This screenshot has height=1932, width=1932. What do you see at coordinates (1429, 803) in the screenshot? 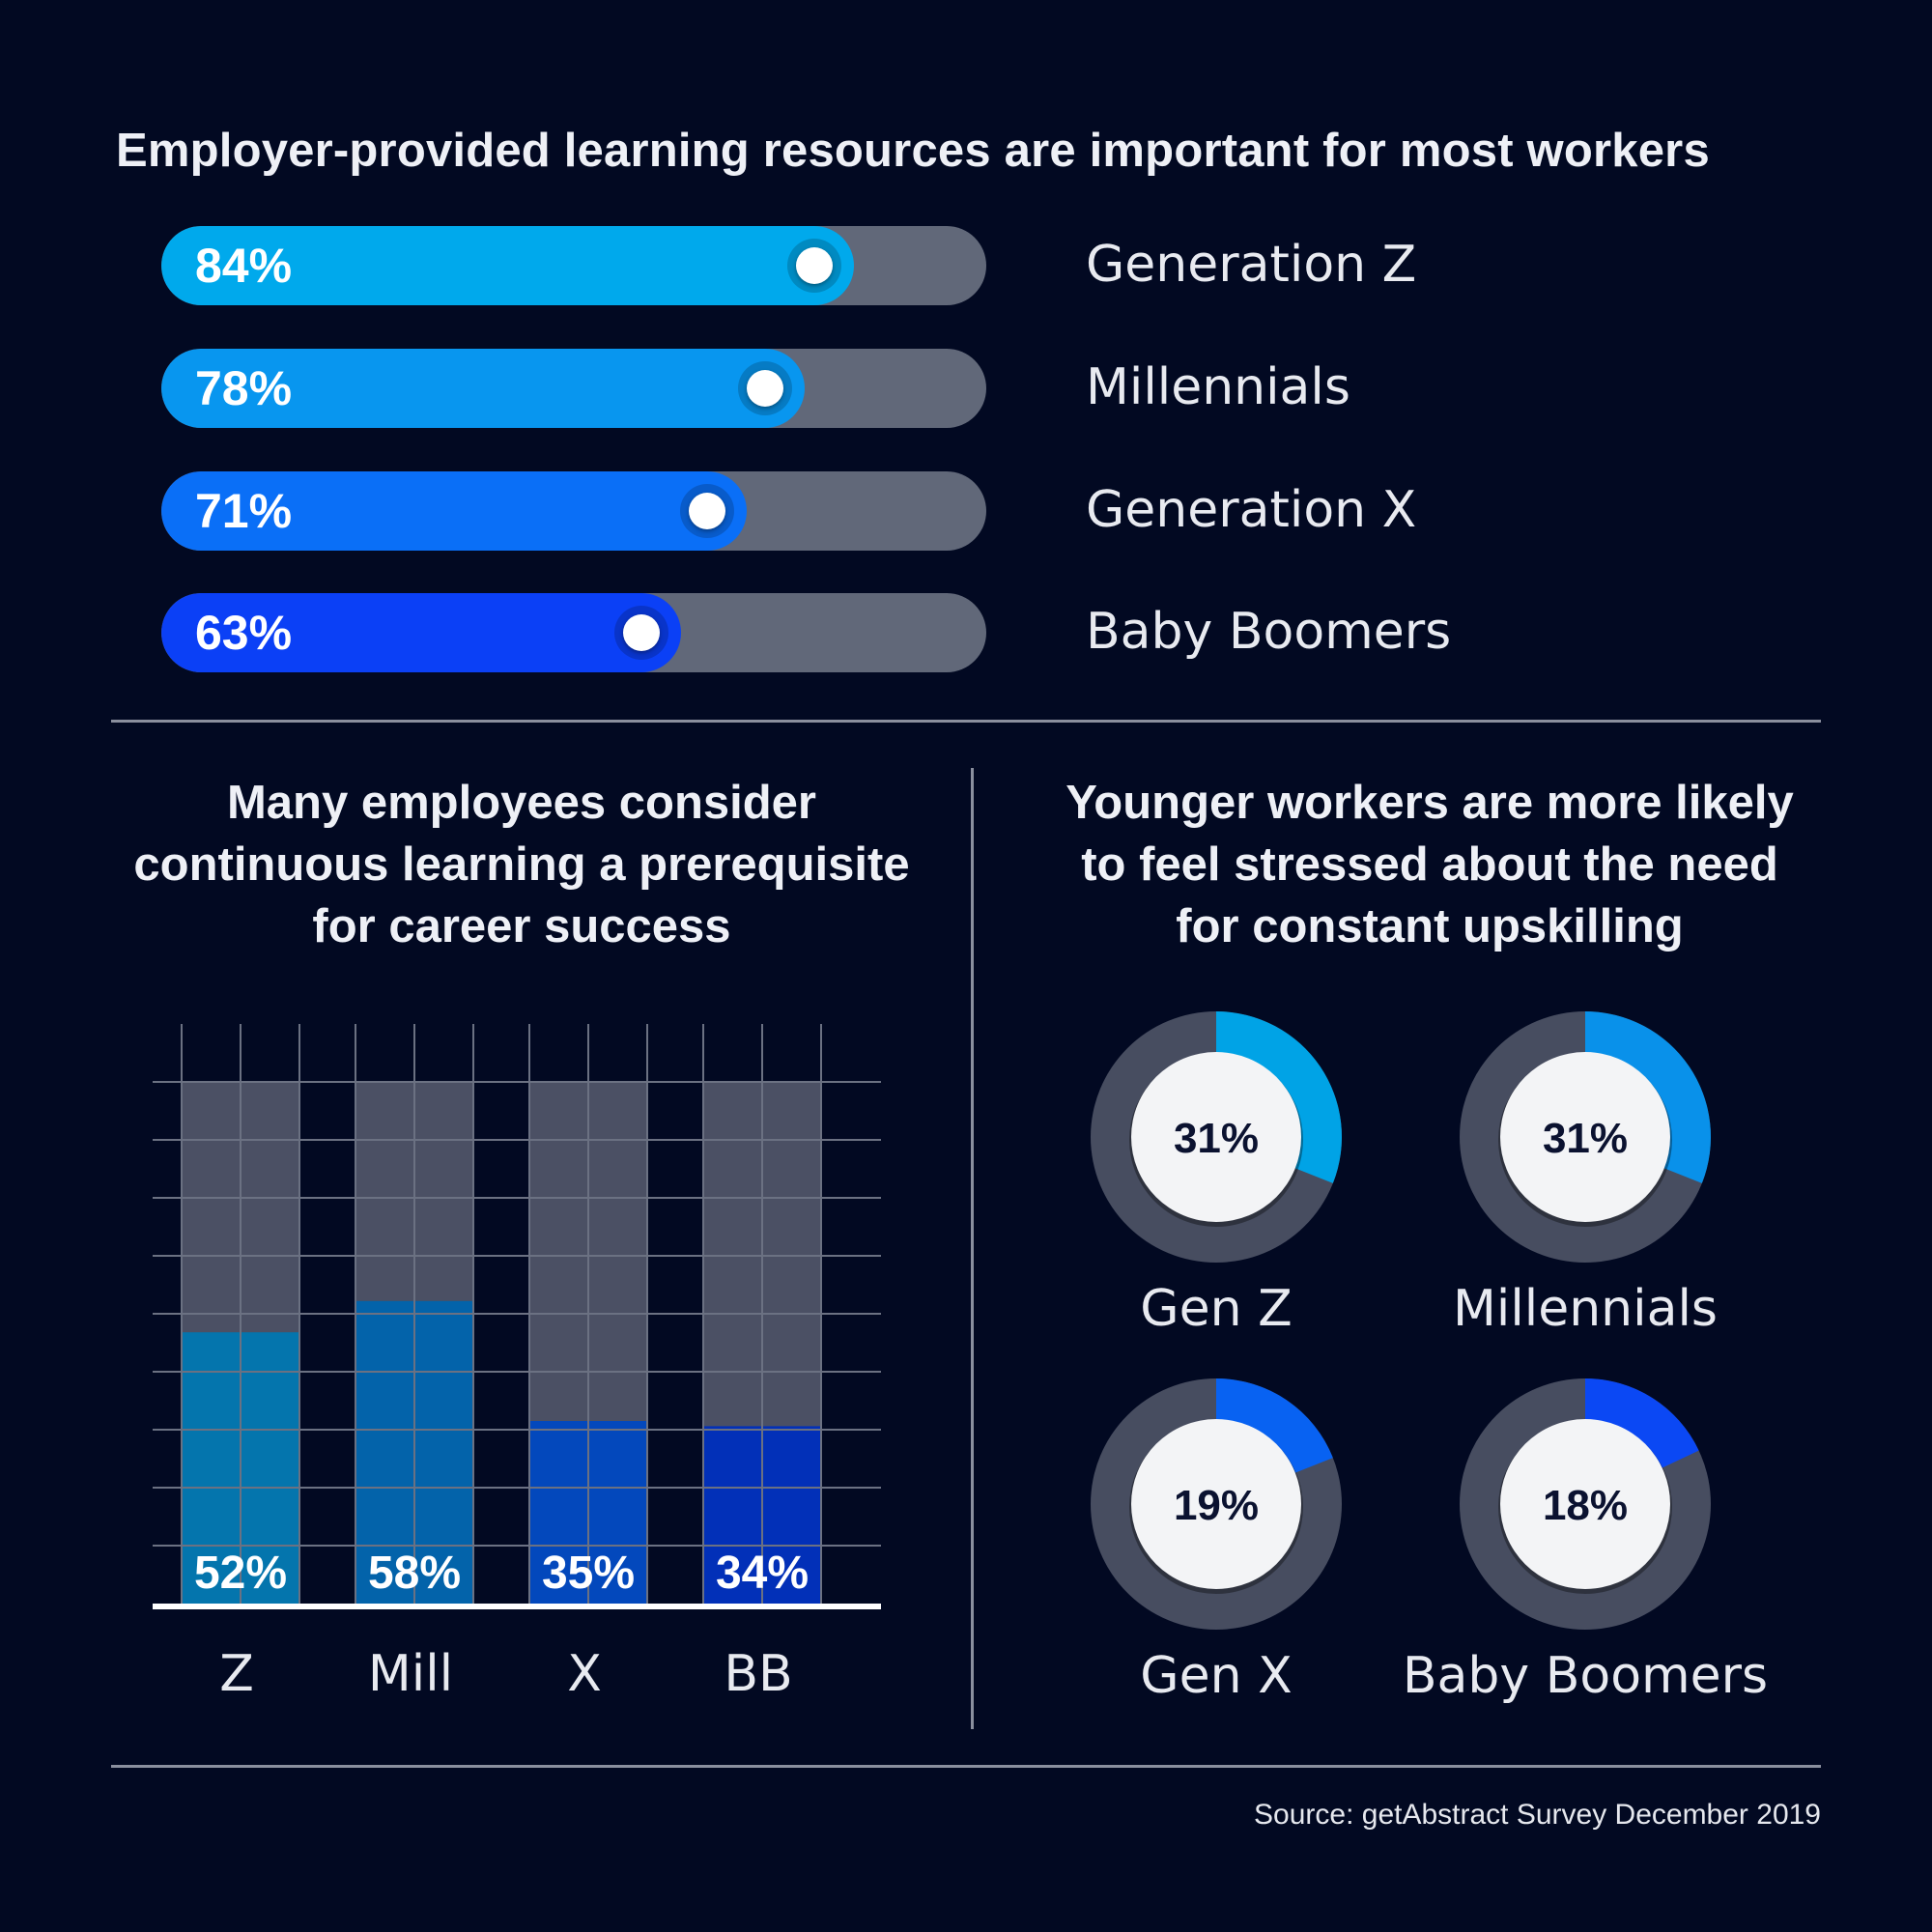
I see `donut-chart-title-line-1: Younger workers are more likely` at bounding box center [1429, 803].